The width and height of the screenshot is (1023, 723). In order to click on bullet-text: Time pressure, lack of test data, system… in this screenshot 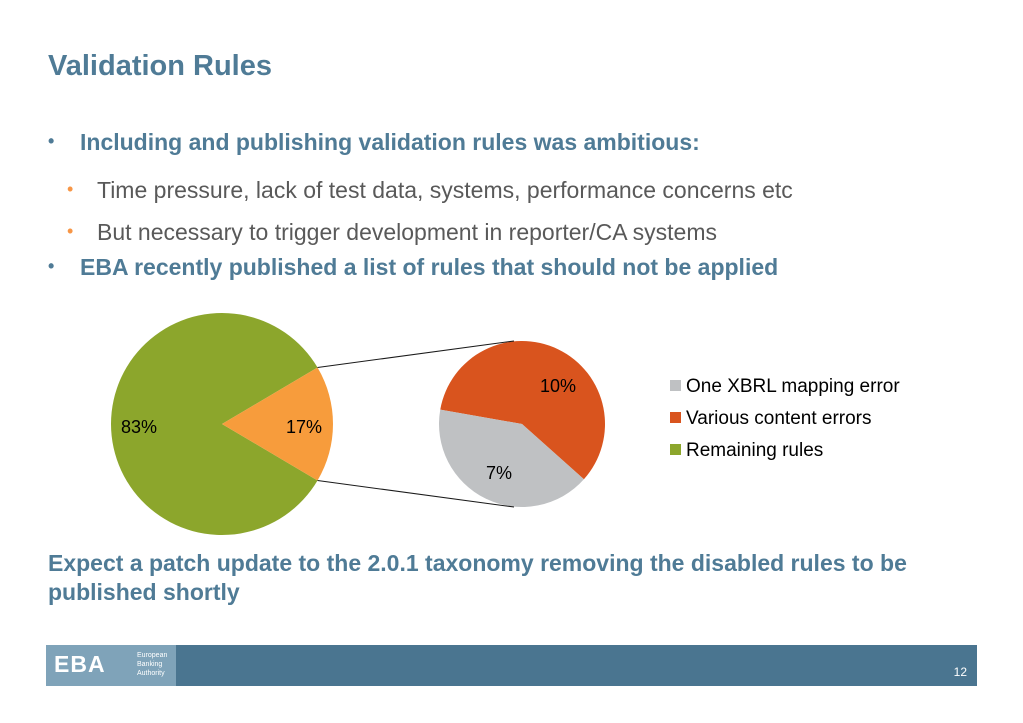, I will do `click(445, 190)`.